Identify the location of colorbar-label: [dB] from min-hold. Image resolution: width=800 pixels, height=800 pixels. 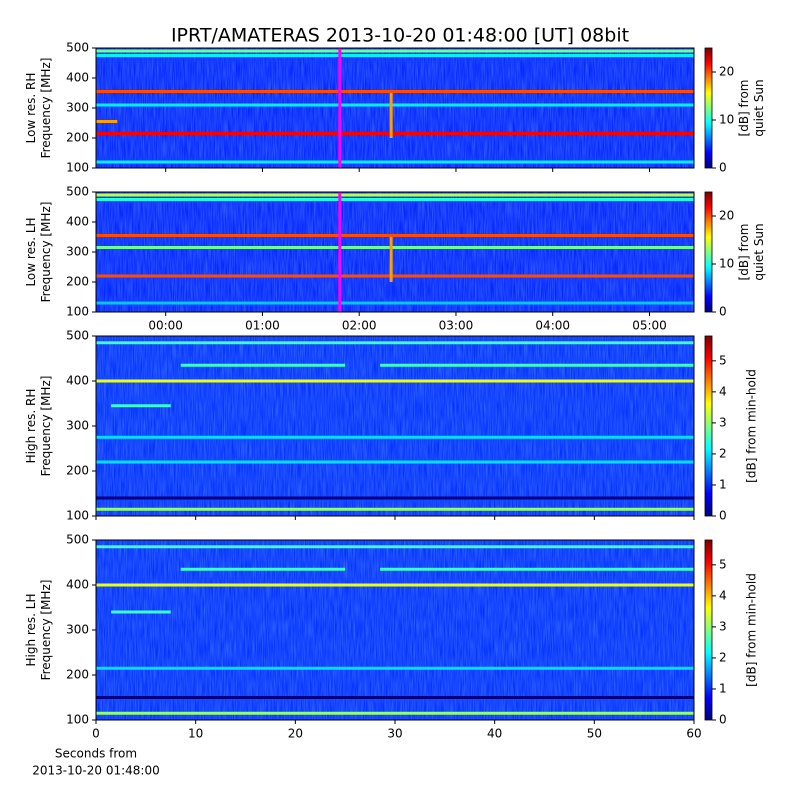
(752, 630).